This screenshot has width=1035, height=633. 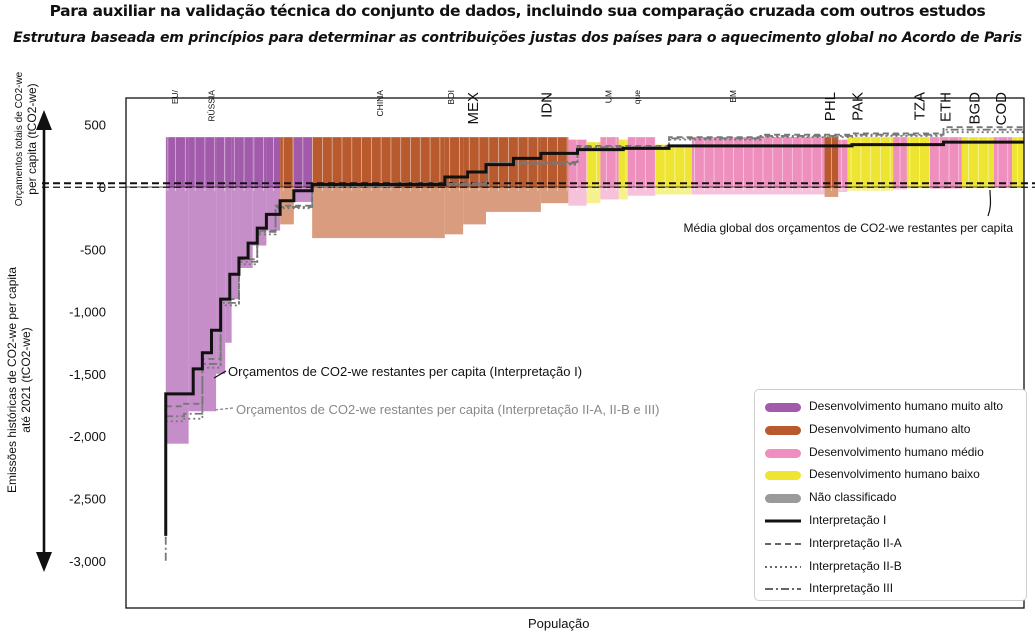 What do you see at coordinates (93, 249) in the screenshot?
I see `y-tick-label-2: -500` at bounding box center [93, 249].